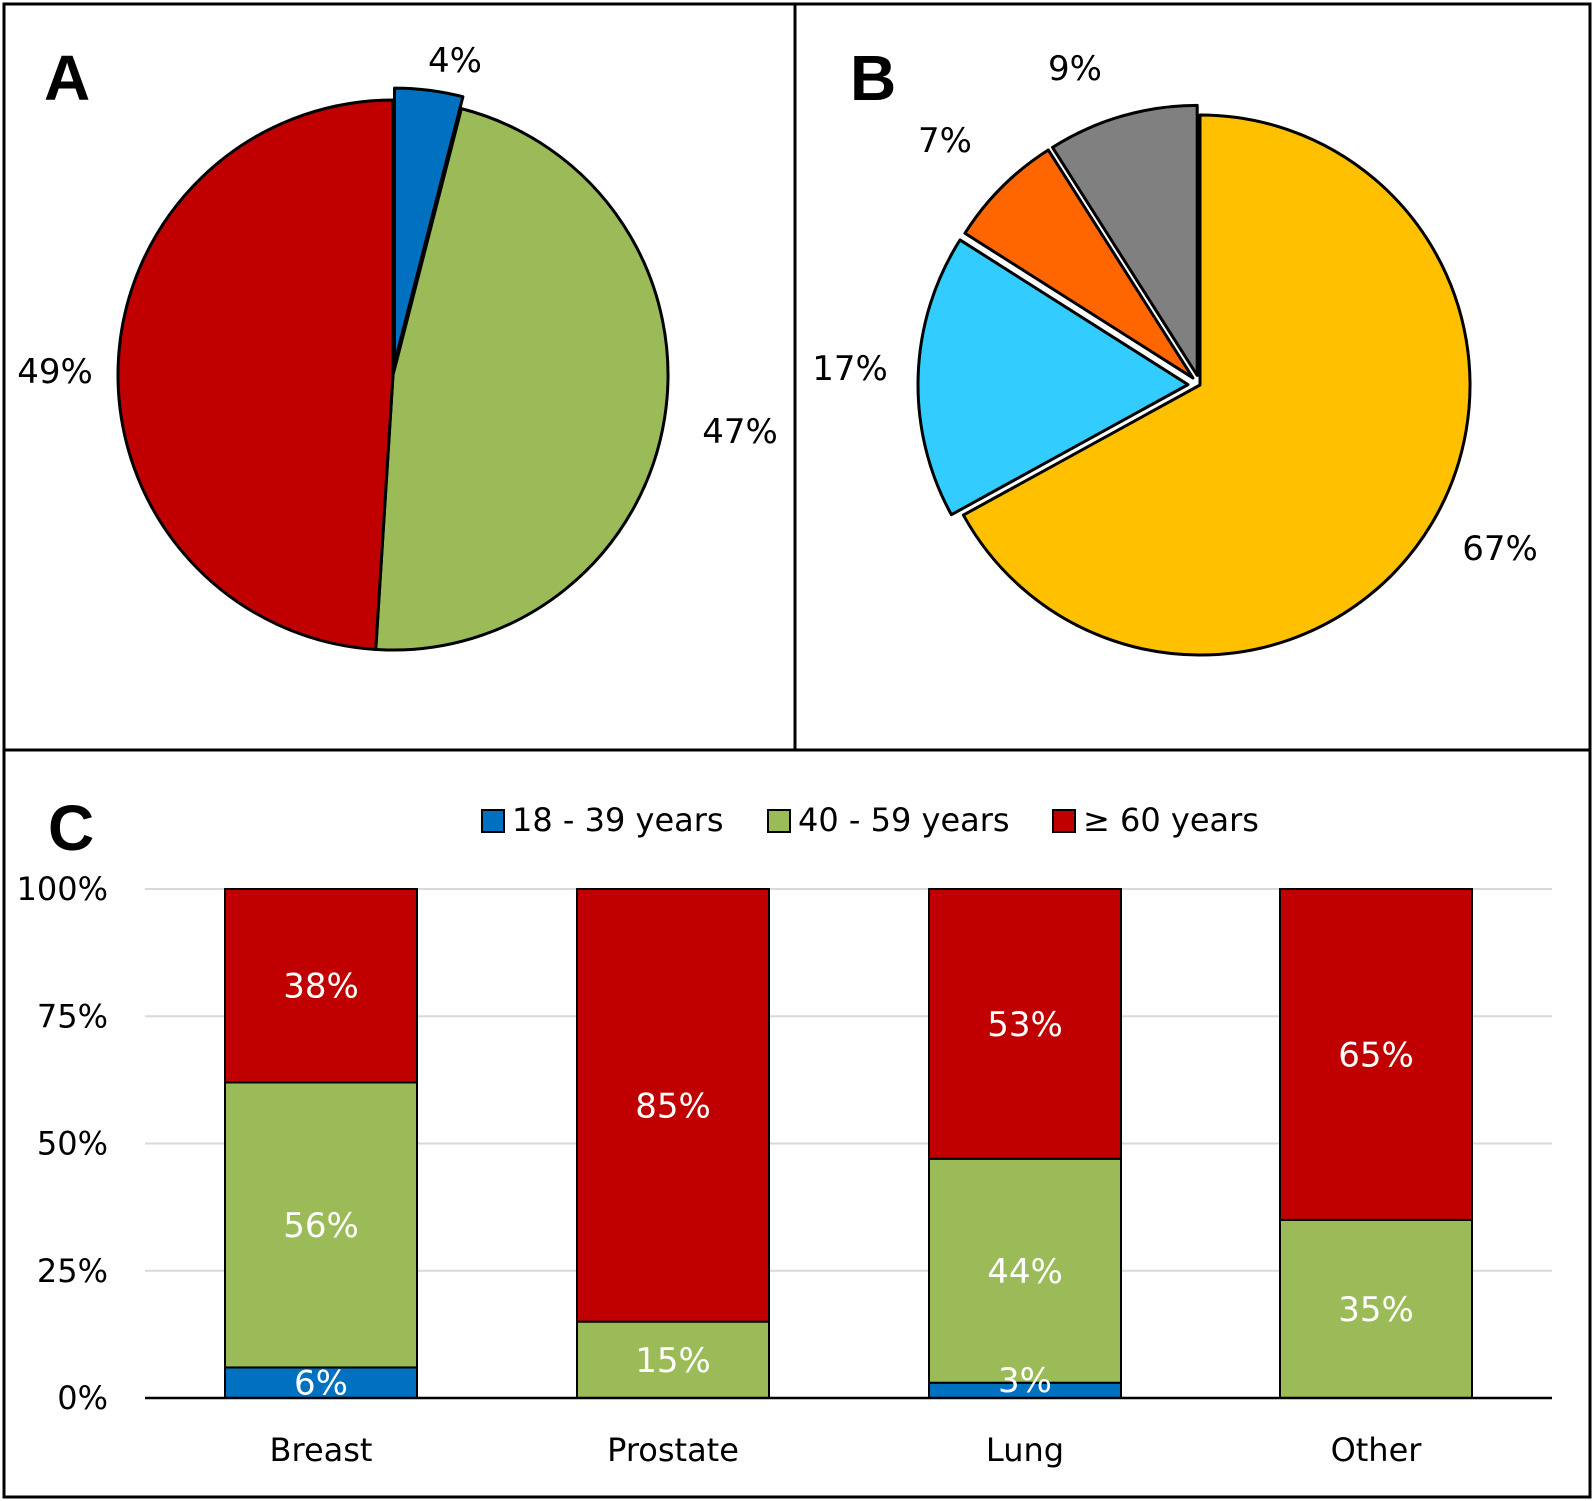  I want to click on pie-label-breast: 67%, so click(1500, 549).